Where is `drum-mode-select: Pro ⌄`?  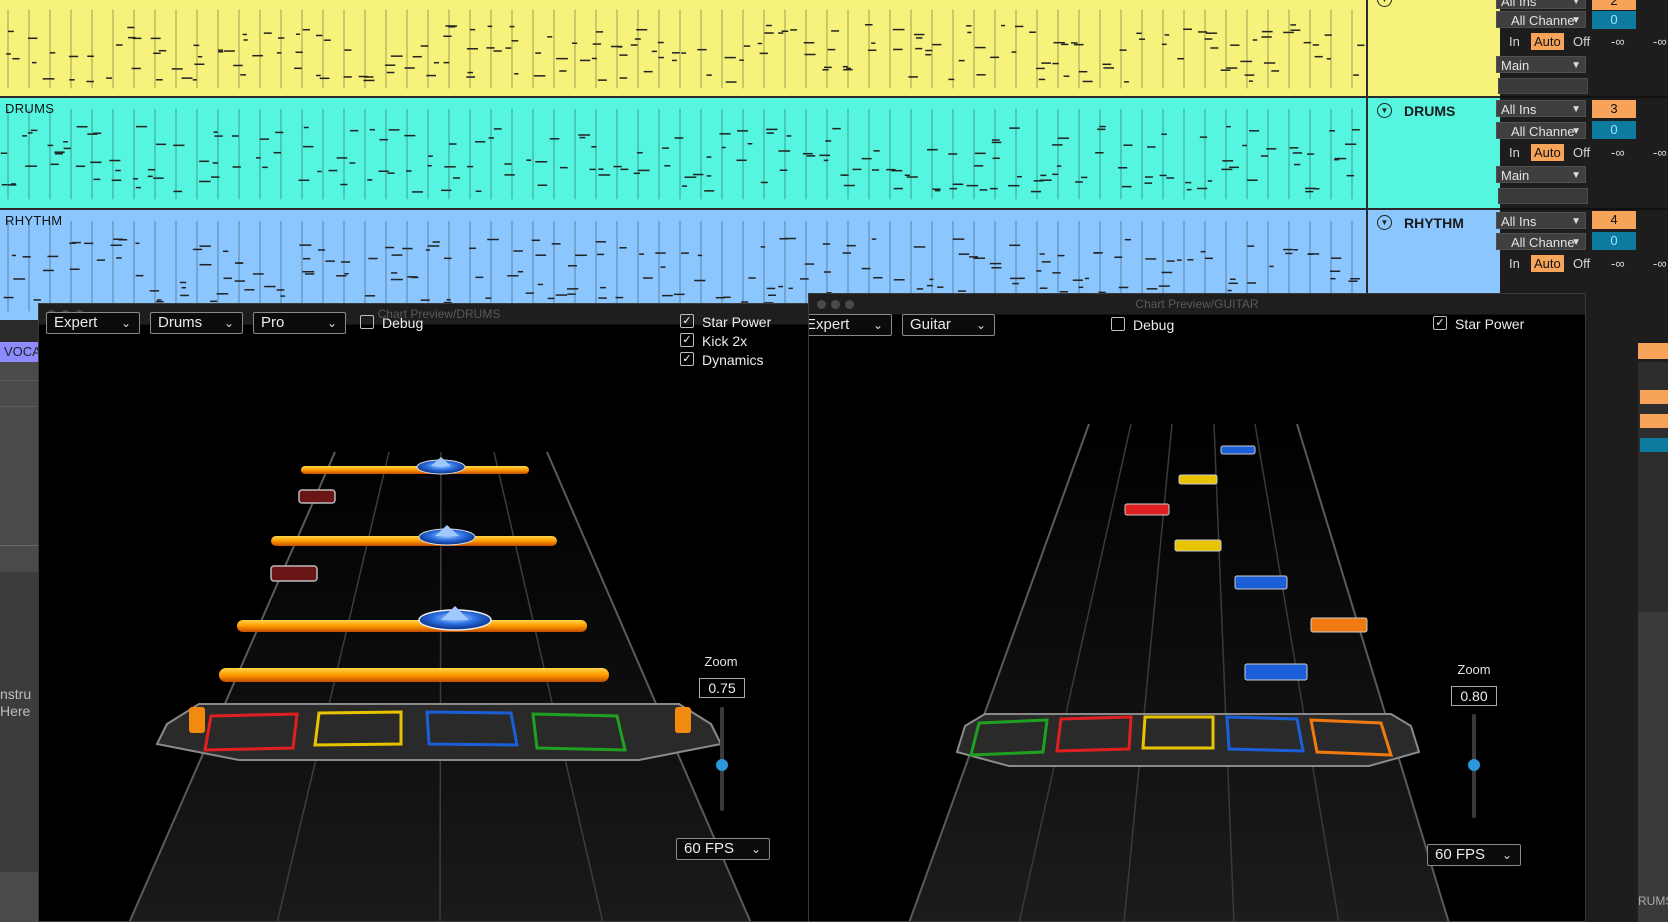 drum-mode-select: Pro ⌄ is located at coordinates (299, 323).